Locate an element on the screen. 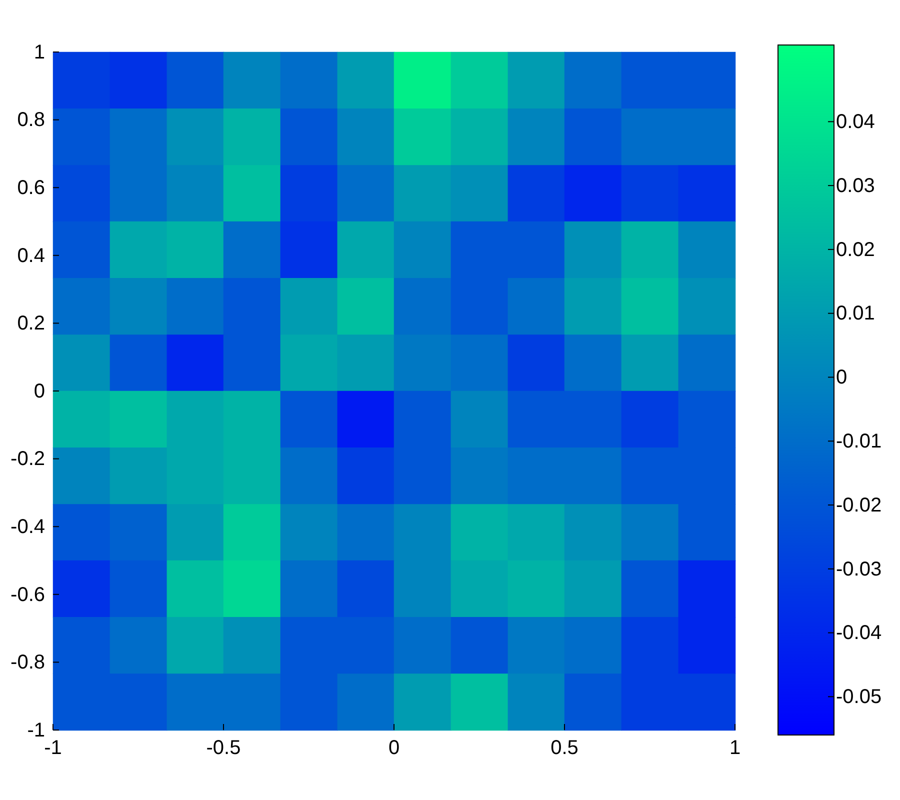  color-bar-label: -0.05 is located at coordinates (859, 697).